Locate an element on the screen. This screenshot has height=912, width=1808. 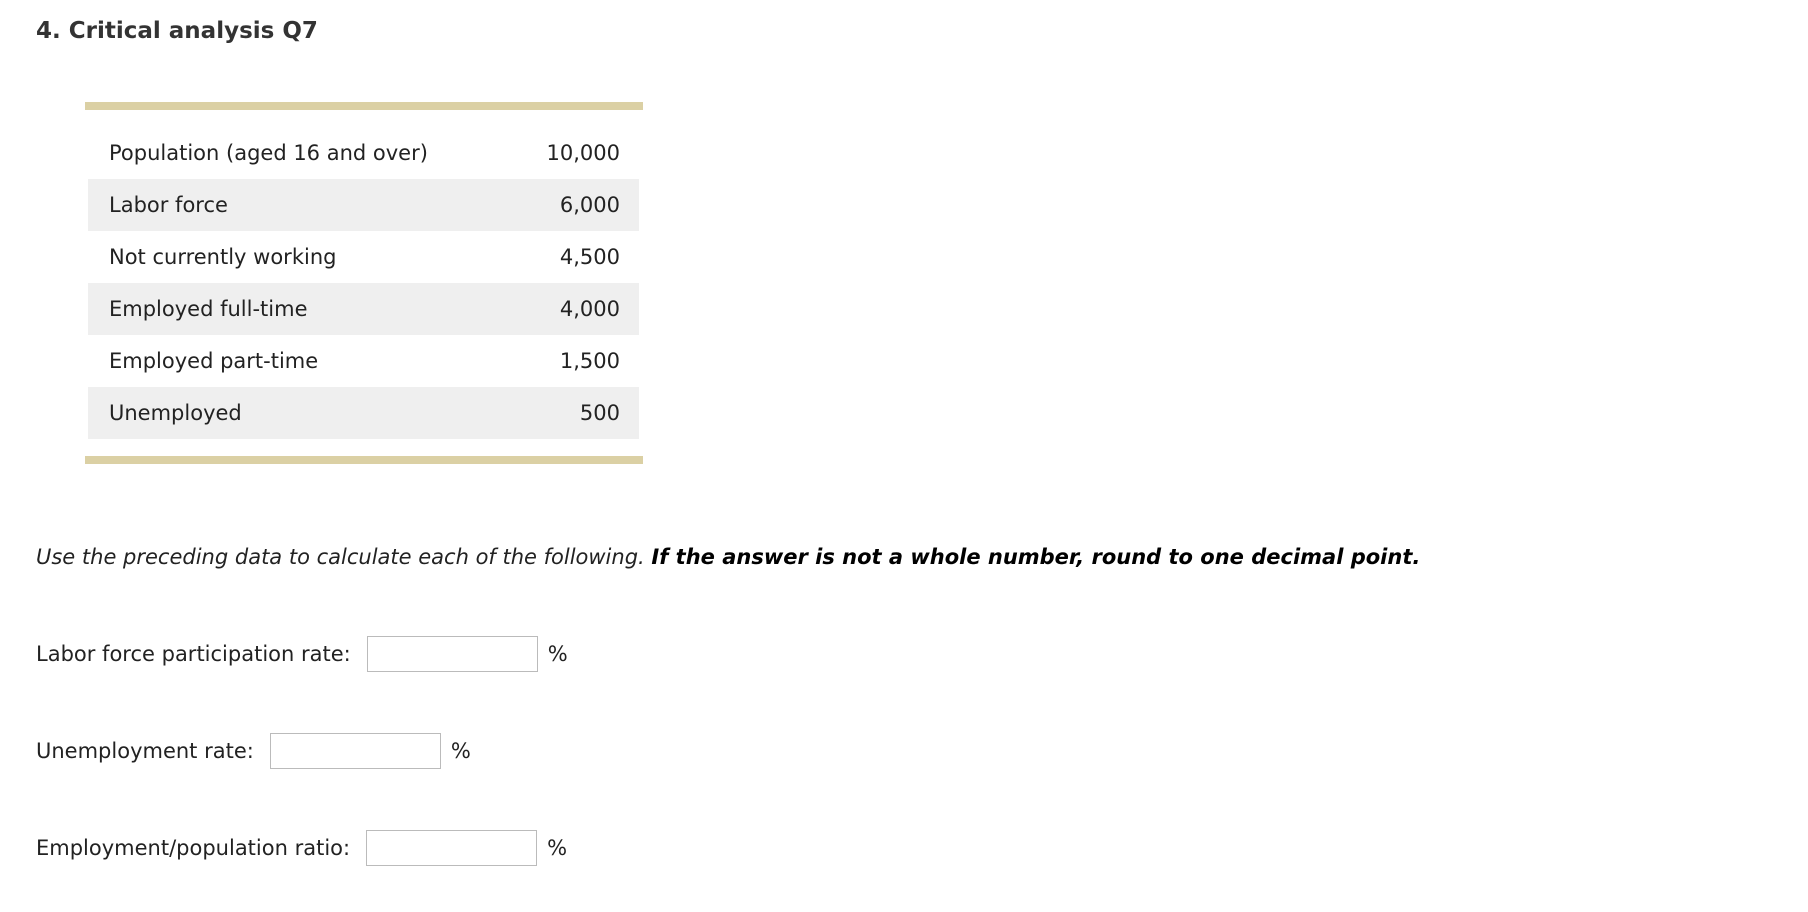
question-lfpr: Labor force participation rate: % is located at coordinates (302, 654).